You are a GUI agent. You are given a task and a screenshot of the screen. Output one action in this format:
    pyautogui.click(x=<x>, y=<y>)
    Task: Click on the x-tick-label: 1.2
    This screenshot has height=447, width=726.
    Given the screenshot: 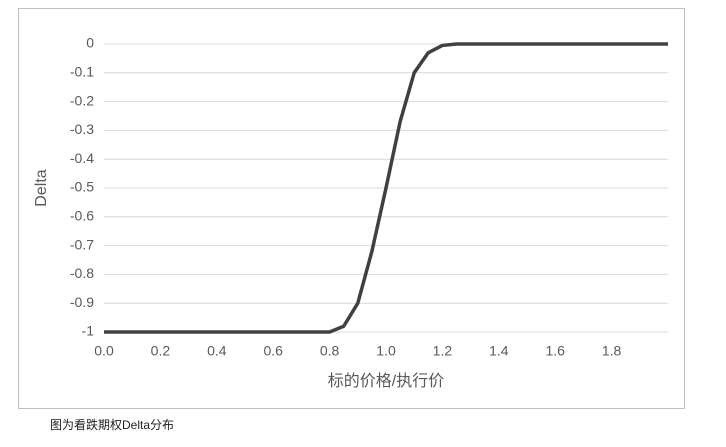 What is the action you would take?
    pyautogui.click(x=443, y=351)
    